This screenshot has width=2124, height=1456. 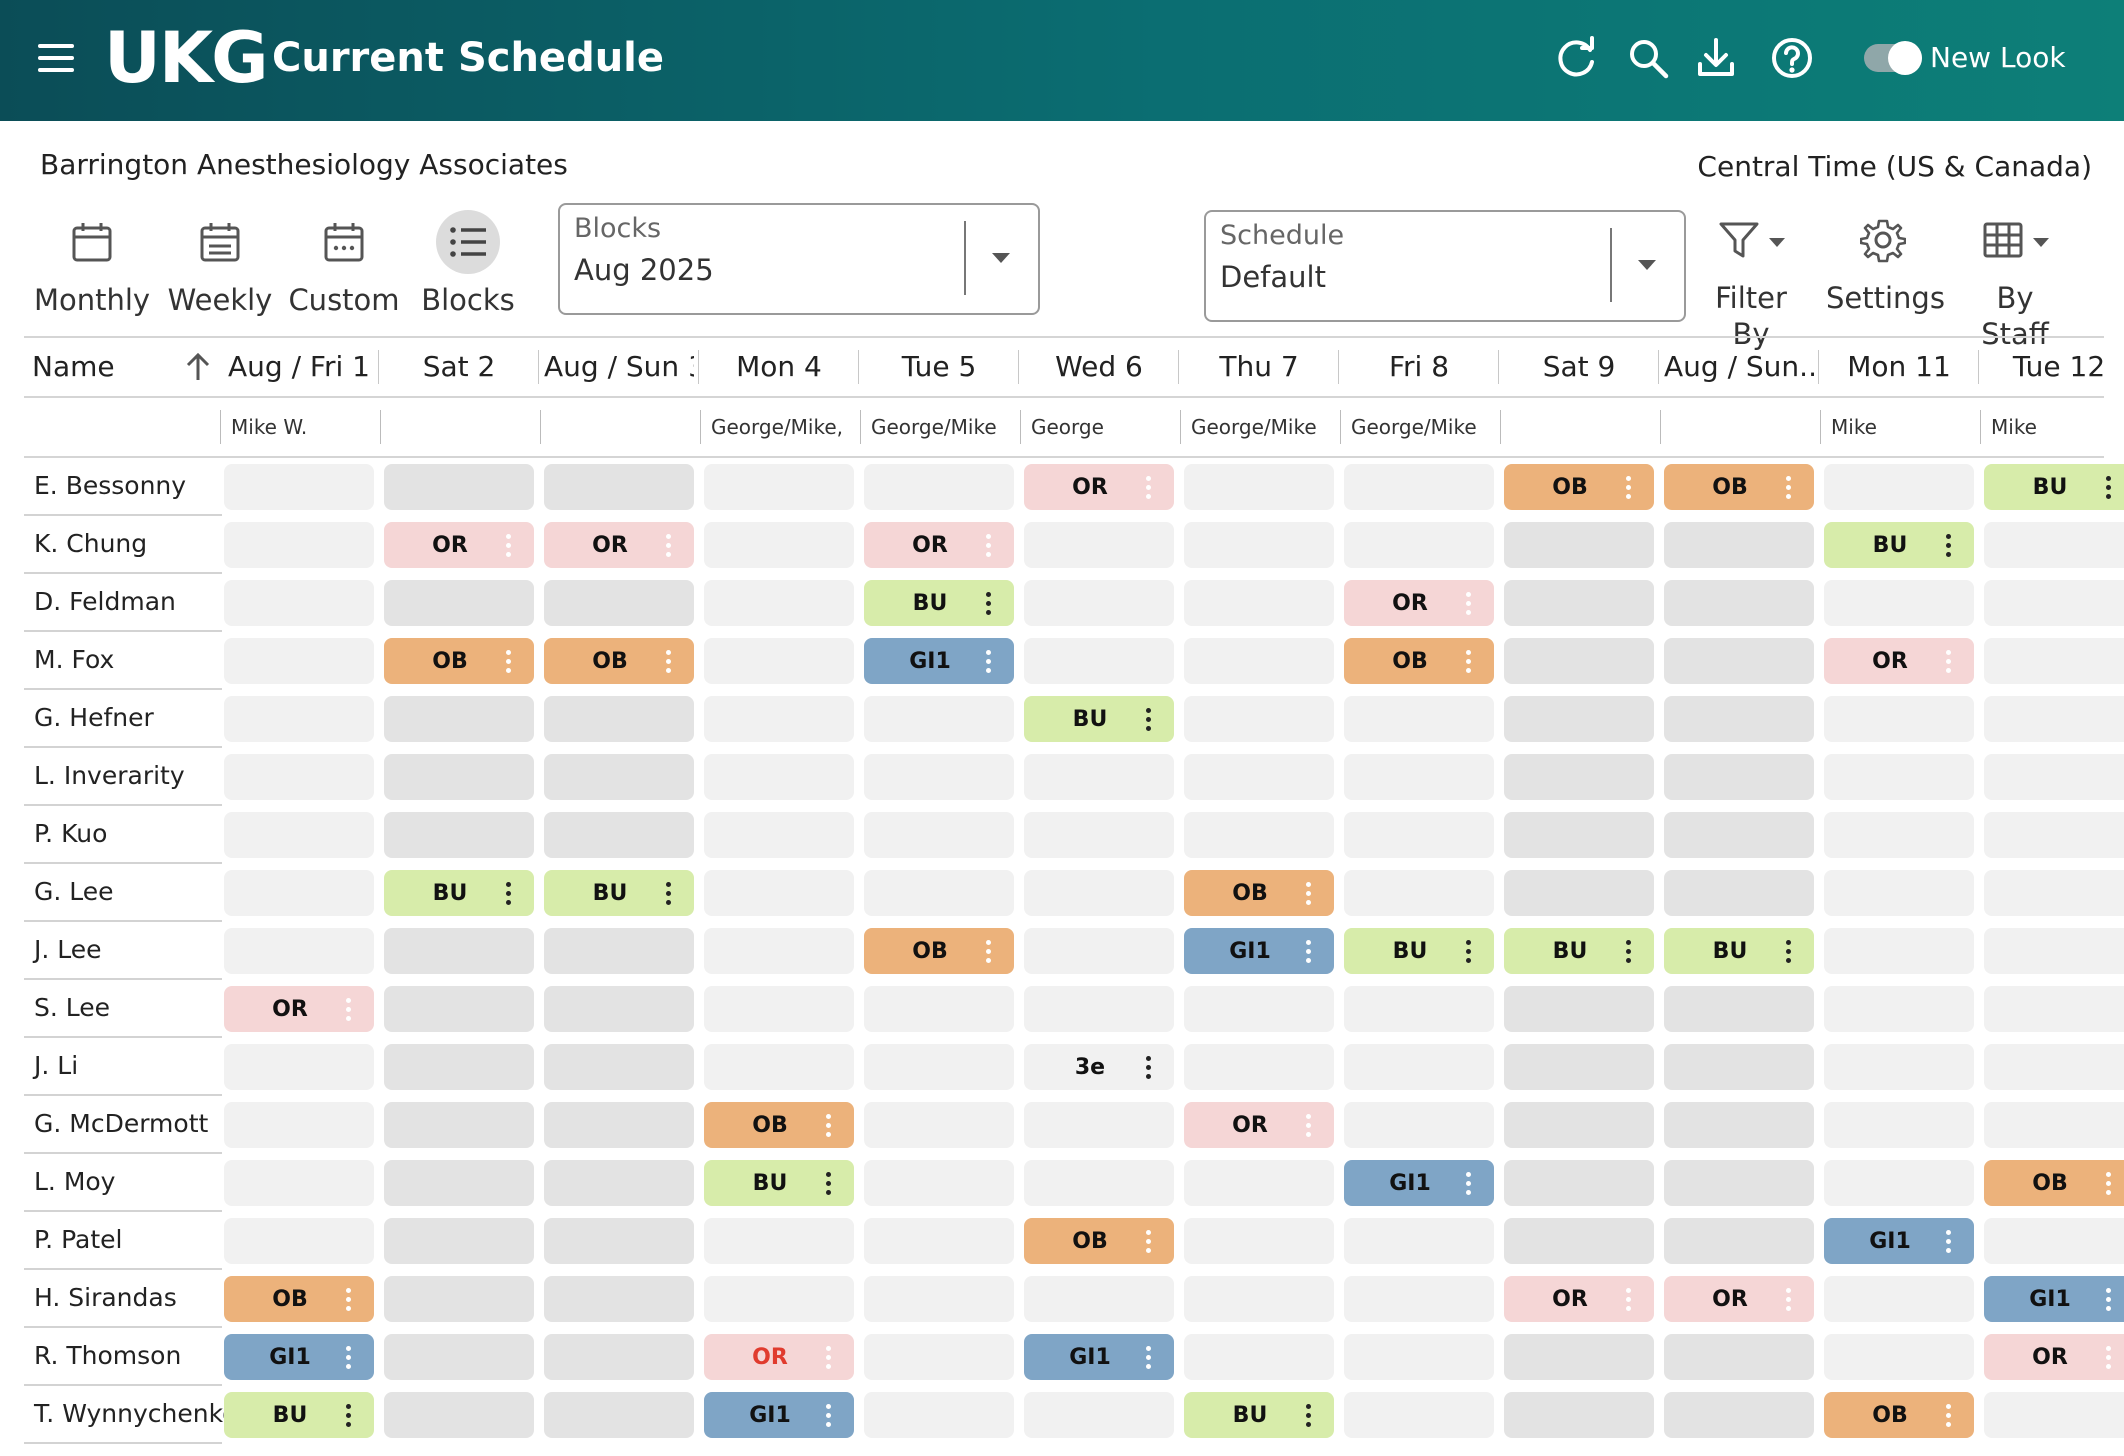 I want to click on column-header: Wed 6, so click(x=1099, y=366).